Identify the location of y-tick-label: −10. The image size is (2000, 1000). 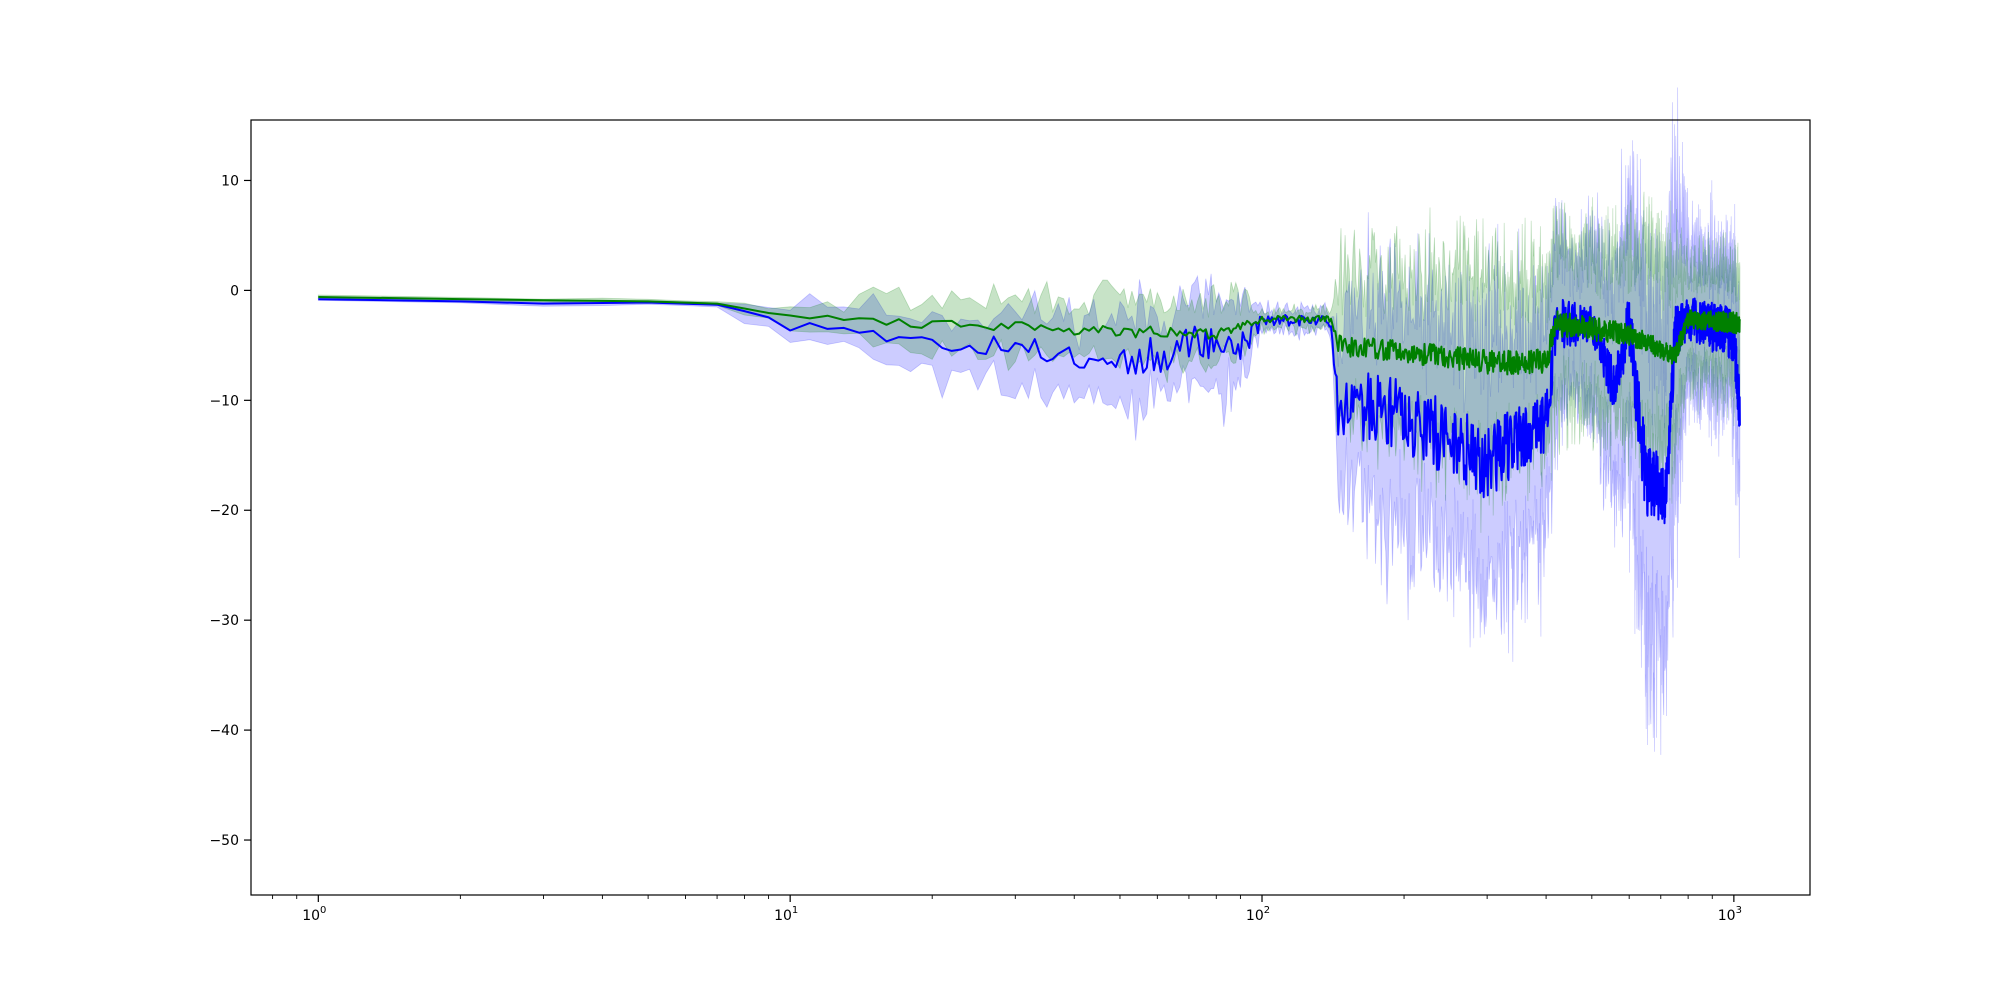
(224, 401).